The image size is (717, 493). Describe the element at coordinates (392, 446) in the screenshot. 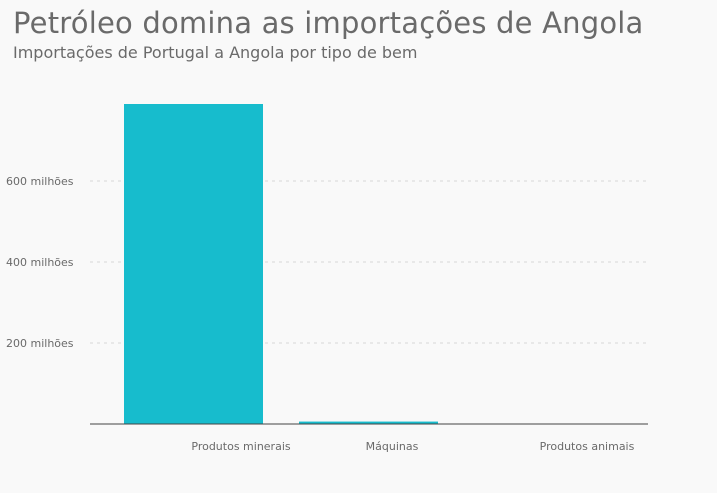

I see `x-tick-label: Máquinas` at that location.